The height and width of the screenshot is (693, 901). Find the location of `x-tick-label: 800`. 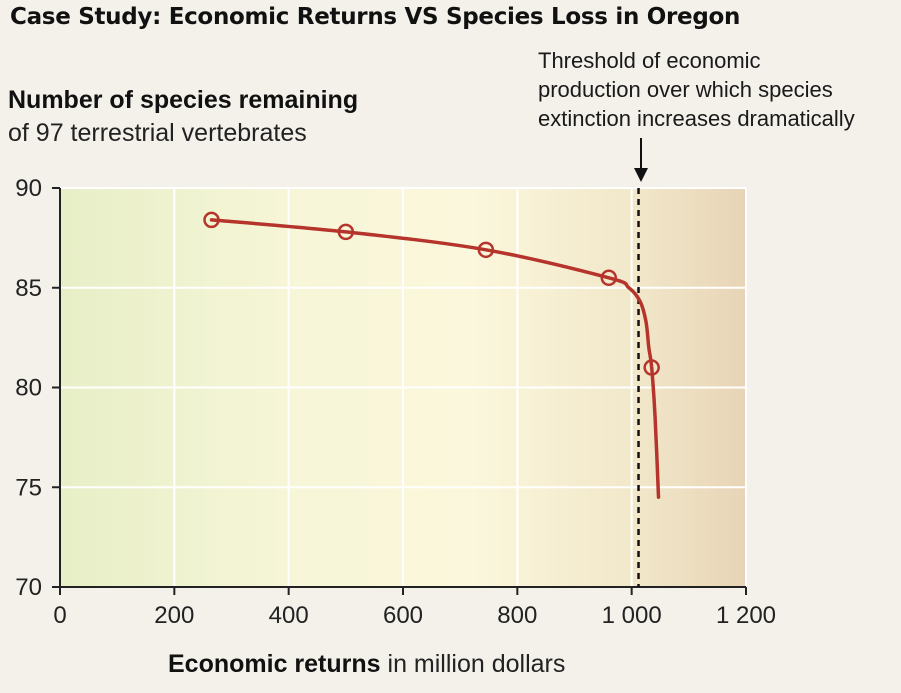

x-tick-label: 800 is located at coordinates (517, 615).